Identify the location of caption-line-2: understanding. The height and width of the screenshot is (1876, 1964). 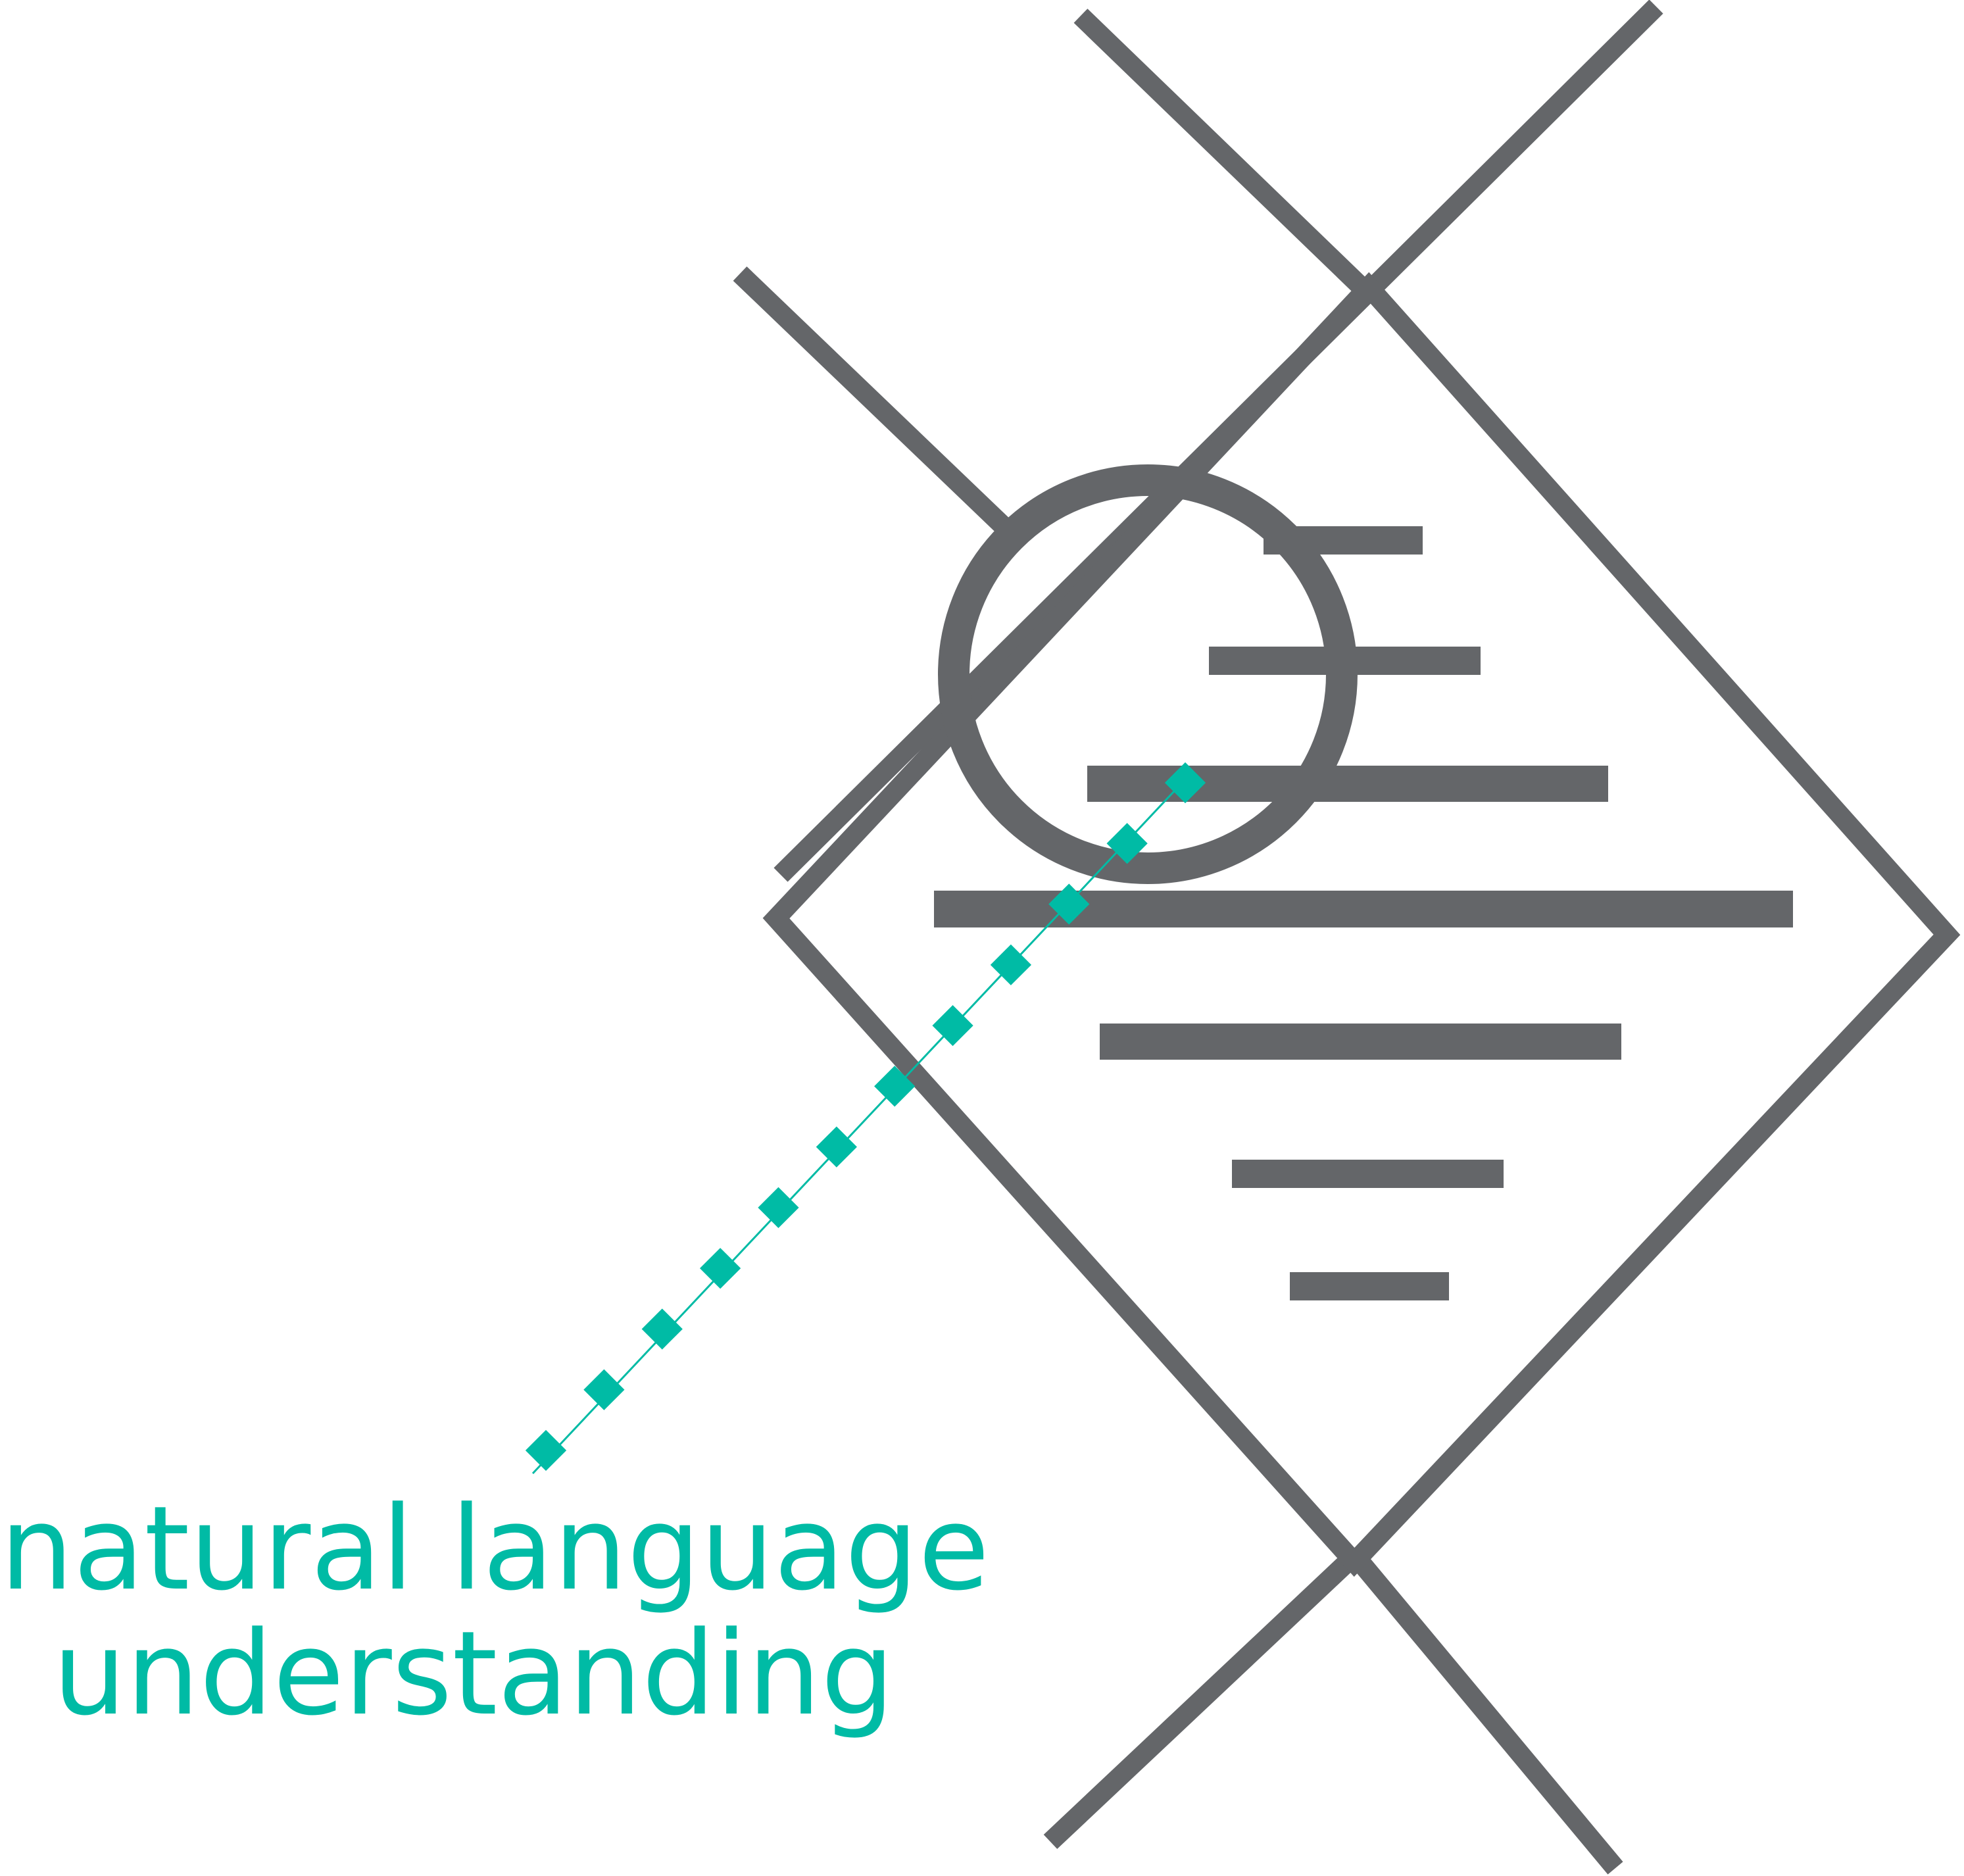
(474, 1673).